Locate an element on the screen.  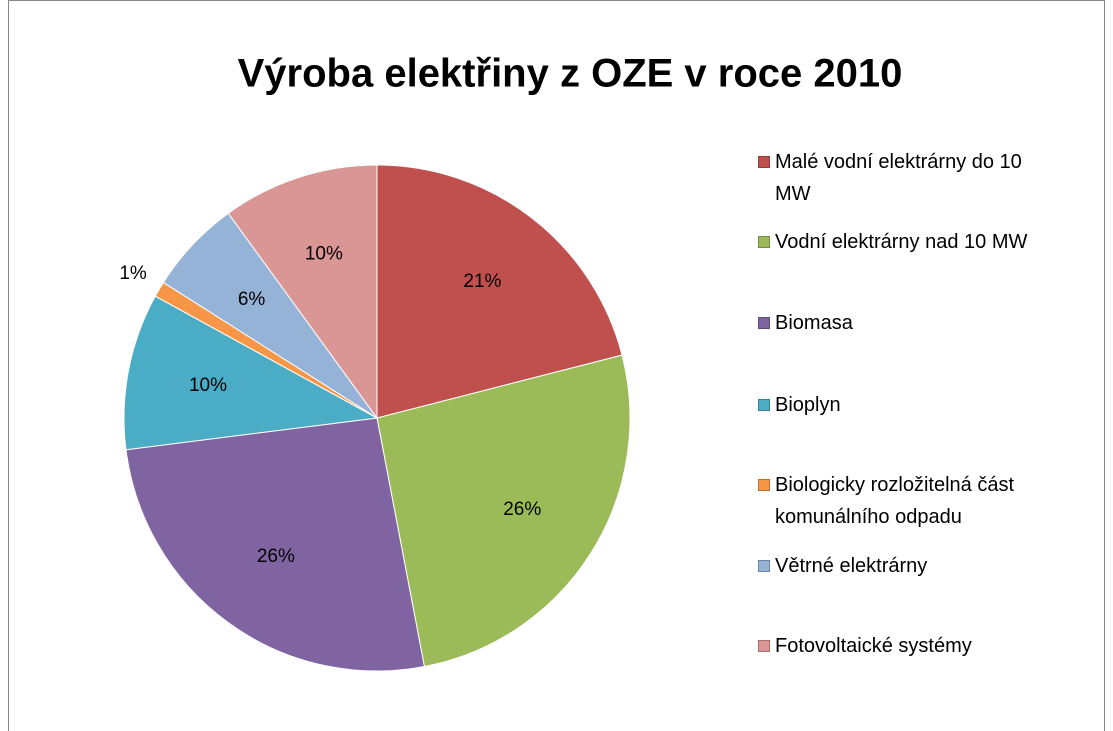
legend-item: Fotovoltaické systémy is located at coordinates (928, 646).